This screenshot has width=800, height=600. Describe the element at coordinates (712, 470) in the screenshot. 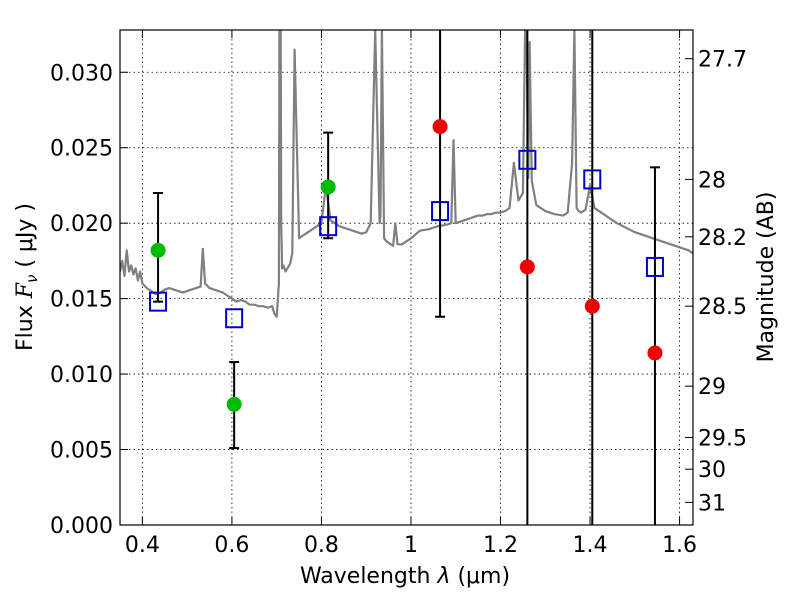

I see `right-tick-label: 30` at that location.